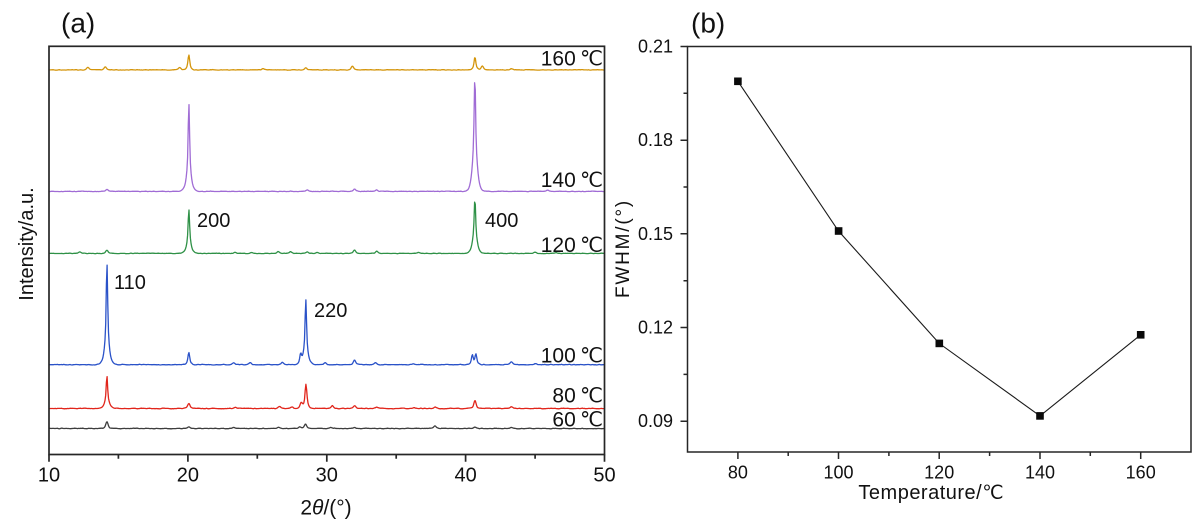 This screenshot has width=1200, height=525. Describe the element at coordinates (930, 493) in the screenshot. I see `svg-text: Temperature/℃` at that location.